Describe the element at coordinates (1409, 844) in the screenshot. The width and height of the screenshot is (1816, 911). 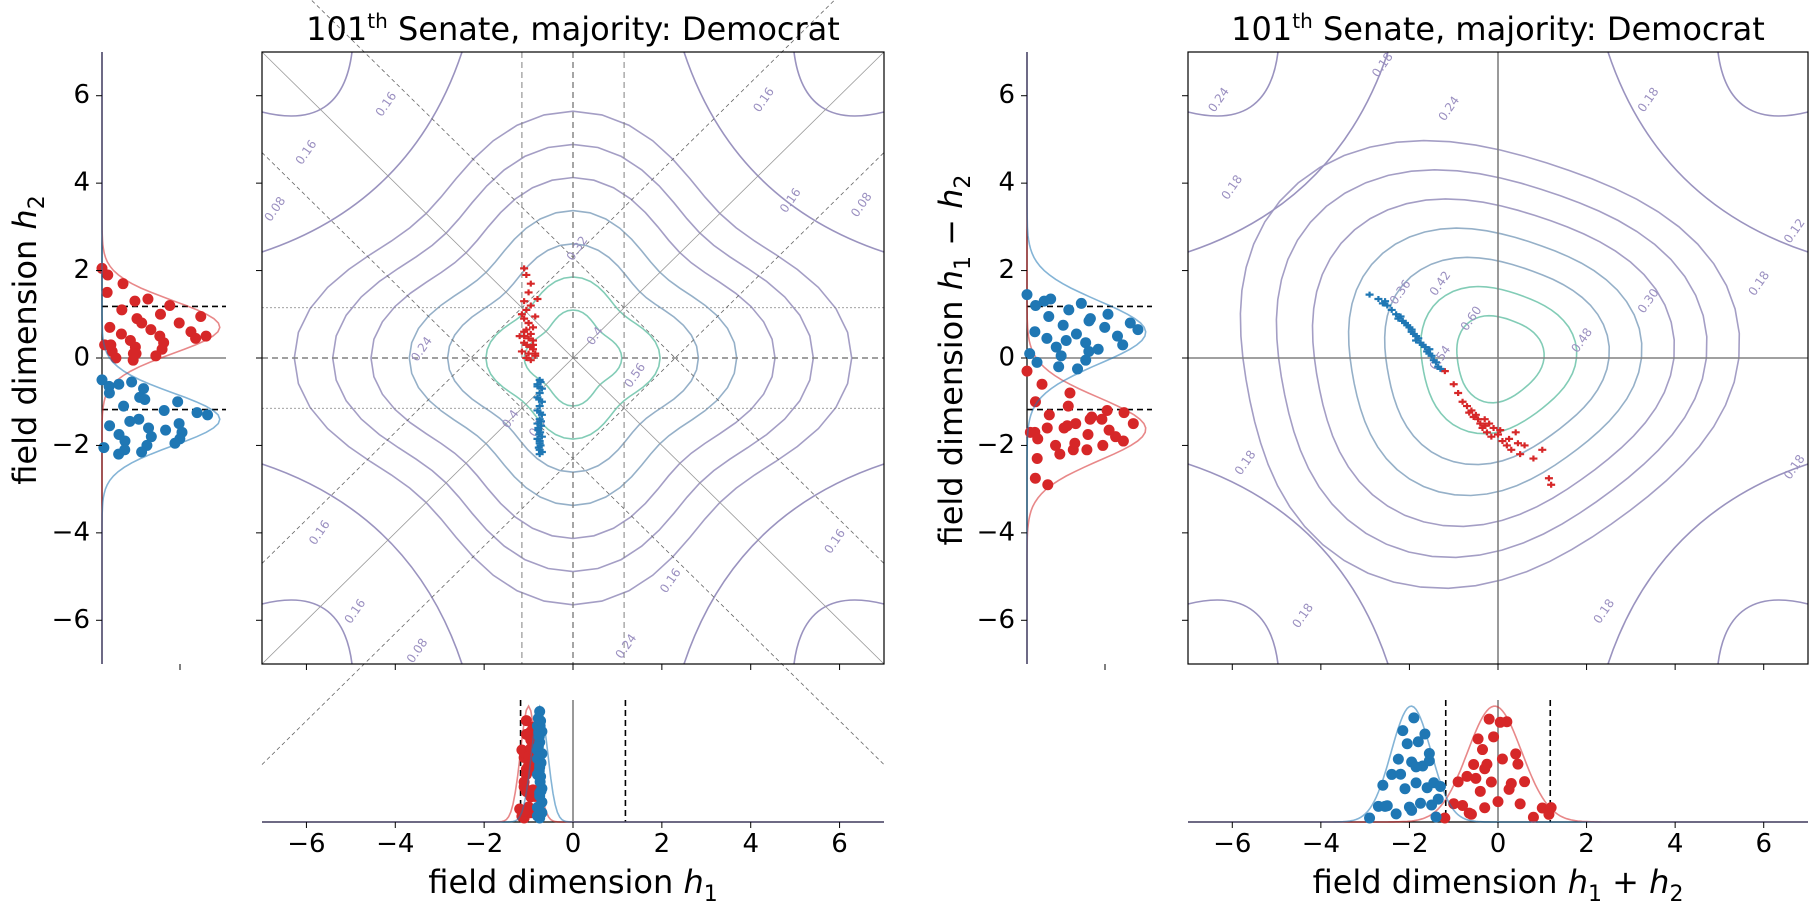
I see `x-tick-label: −2` at that location.